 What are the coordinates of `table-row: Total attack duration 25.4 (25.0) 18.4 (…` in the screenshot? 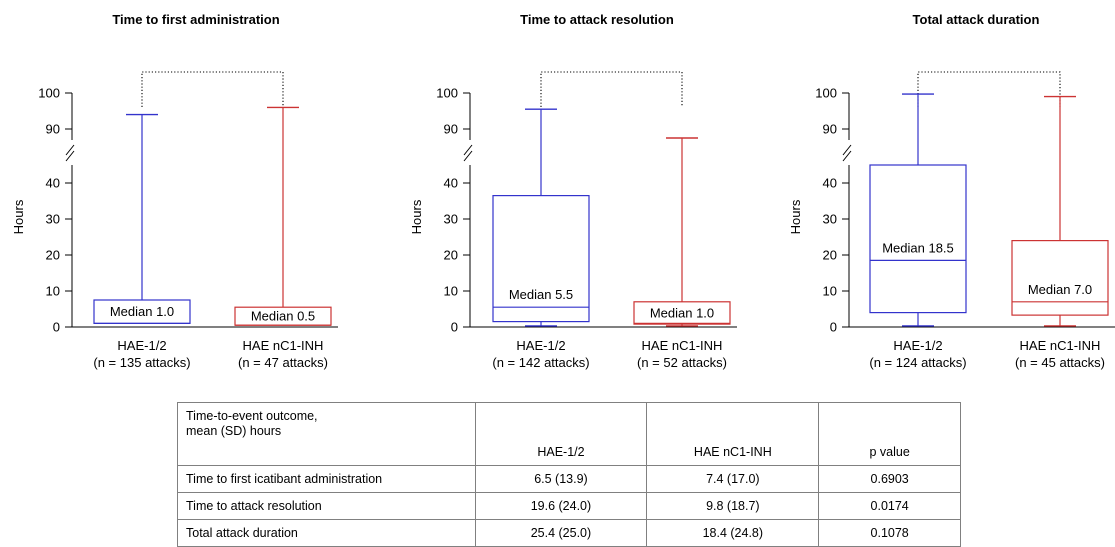 It's located at (569, 533).